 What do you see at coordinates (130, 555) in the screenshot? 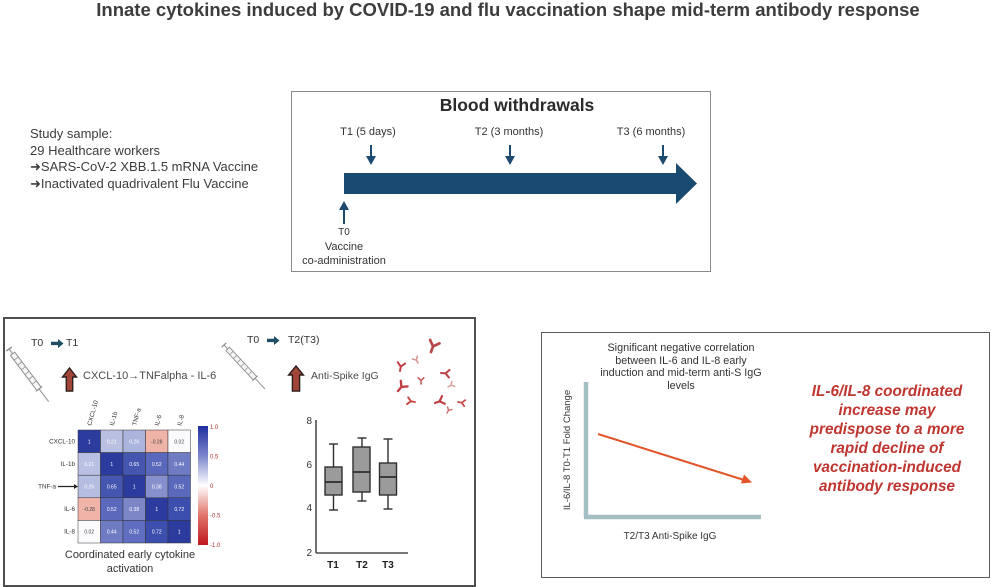
I see `svg-text: Coordinated early cytokine` at bounding box center [130, 555].